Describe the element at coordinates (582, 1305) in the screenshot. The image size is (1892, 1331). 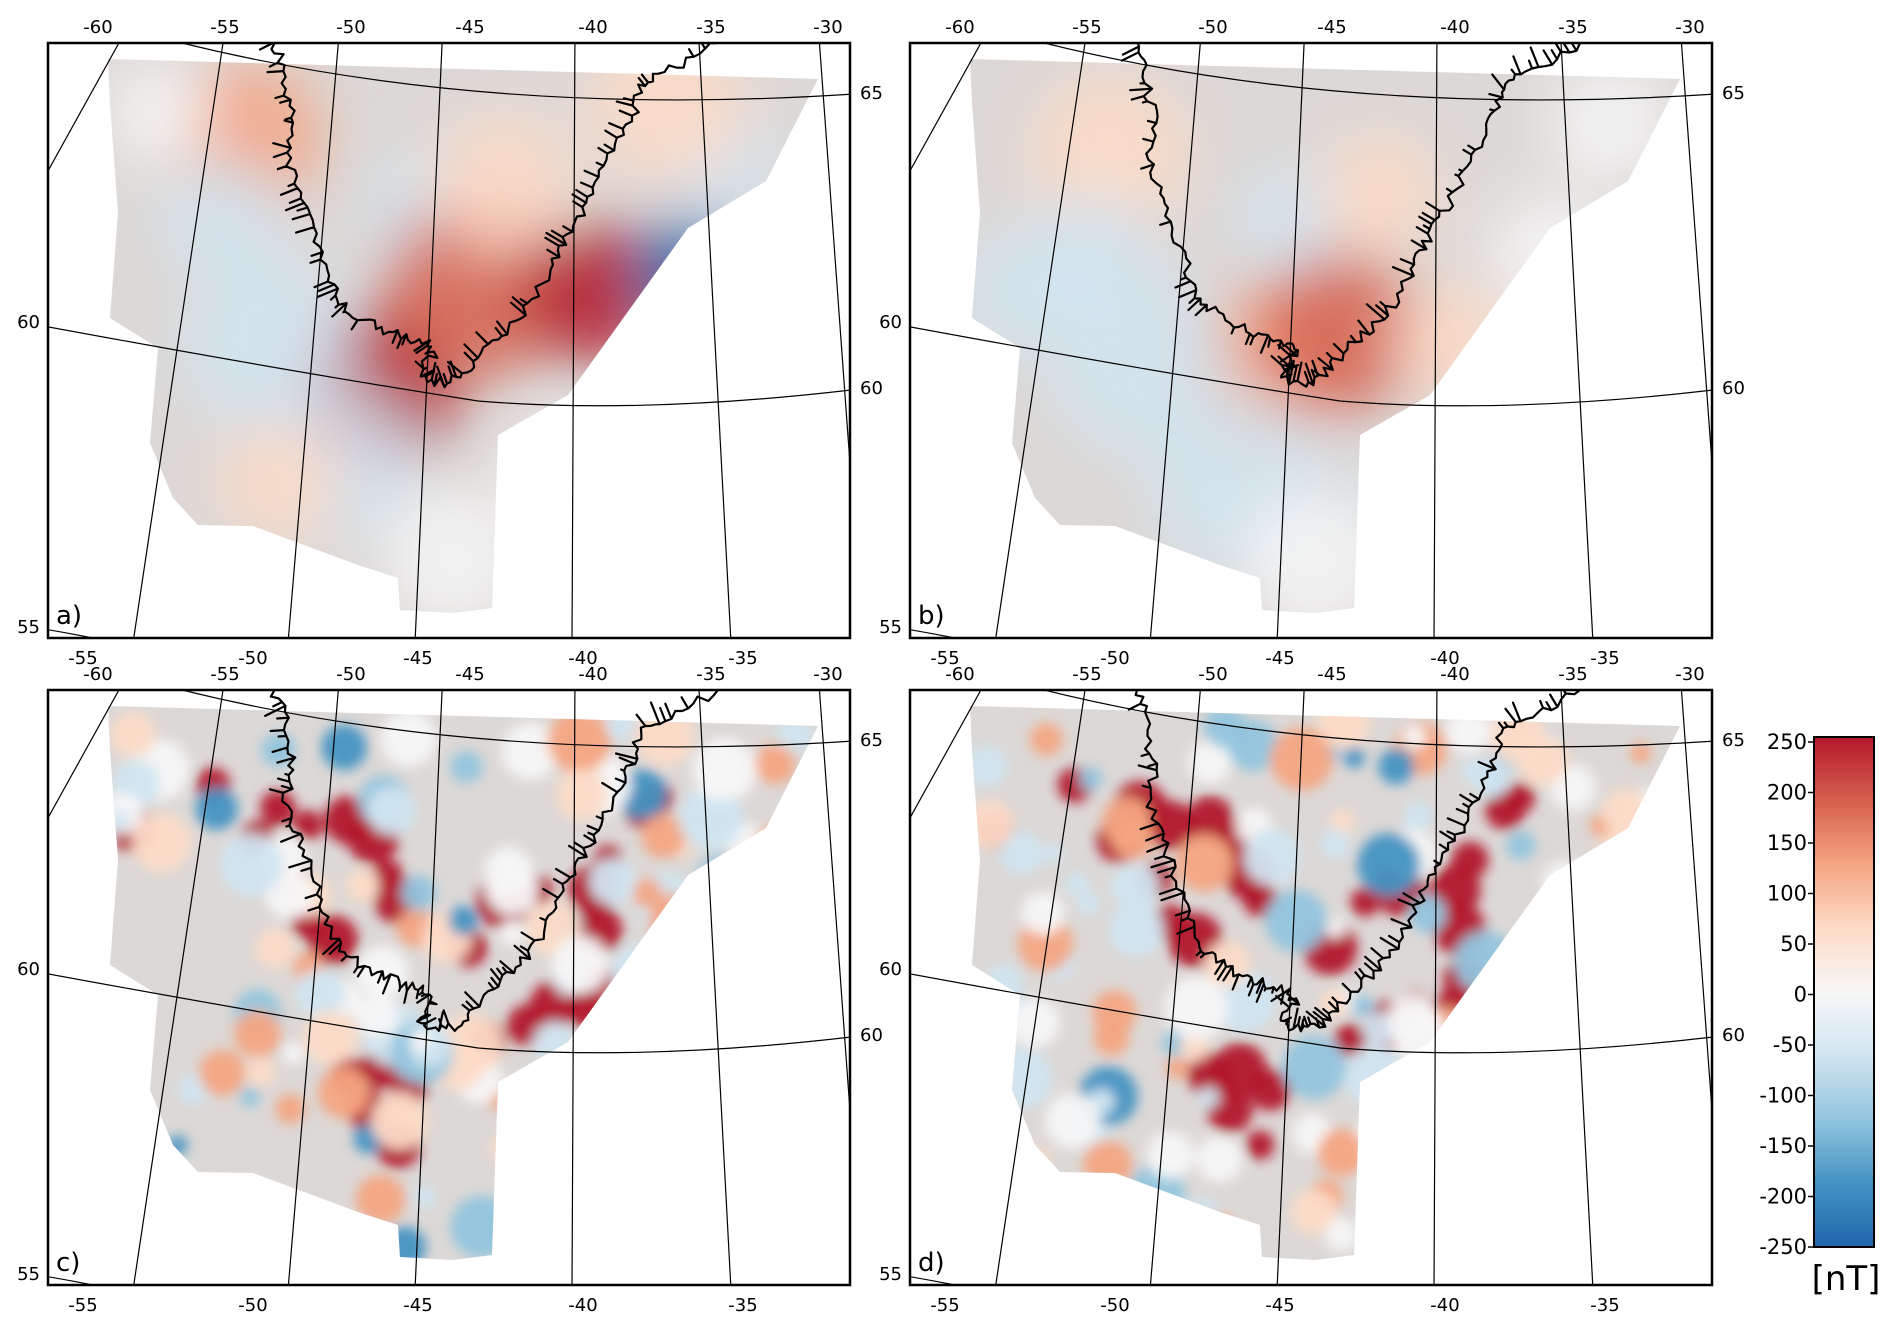
I see `lon-tick-bottom: -40` at that location.